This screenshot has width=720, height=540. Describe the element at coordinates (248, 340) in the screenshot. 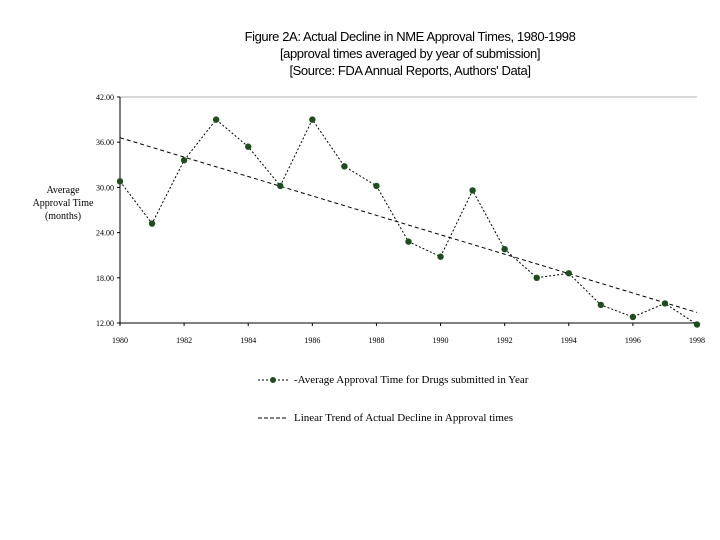

I see `x-tick-label: 1984` at that location.